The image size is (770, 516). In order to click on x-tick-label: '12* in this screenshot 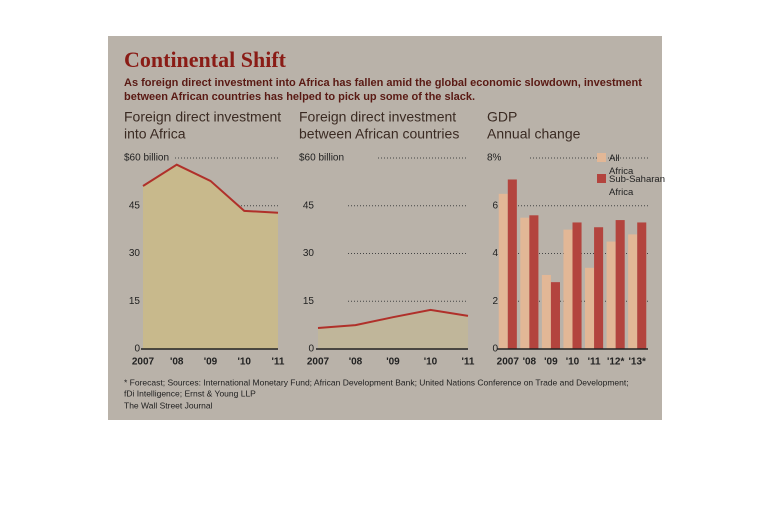, I will do `click(616, 362)`.